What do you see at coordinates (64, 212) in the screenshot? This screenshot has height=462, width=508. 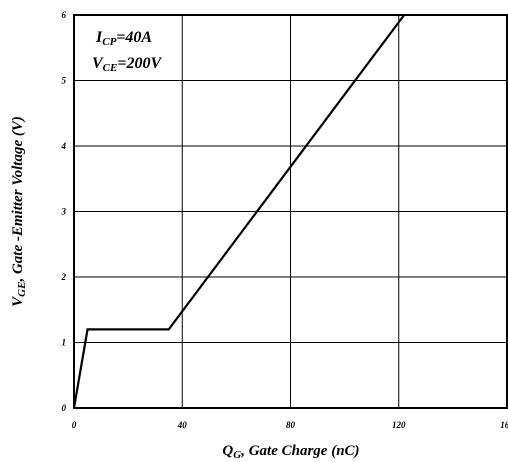 I see `y-tick-label: 3` at bounding box center [64, 212].